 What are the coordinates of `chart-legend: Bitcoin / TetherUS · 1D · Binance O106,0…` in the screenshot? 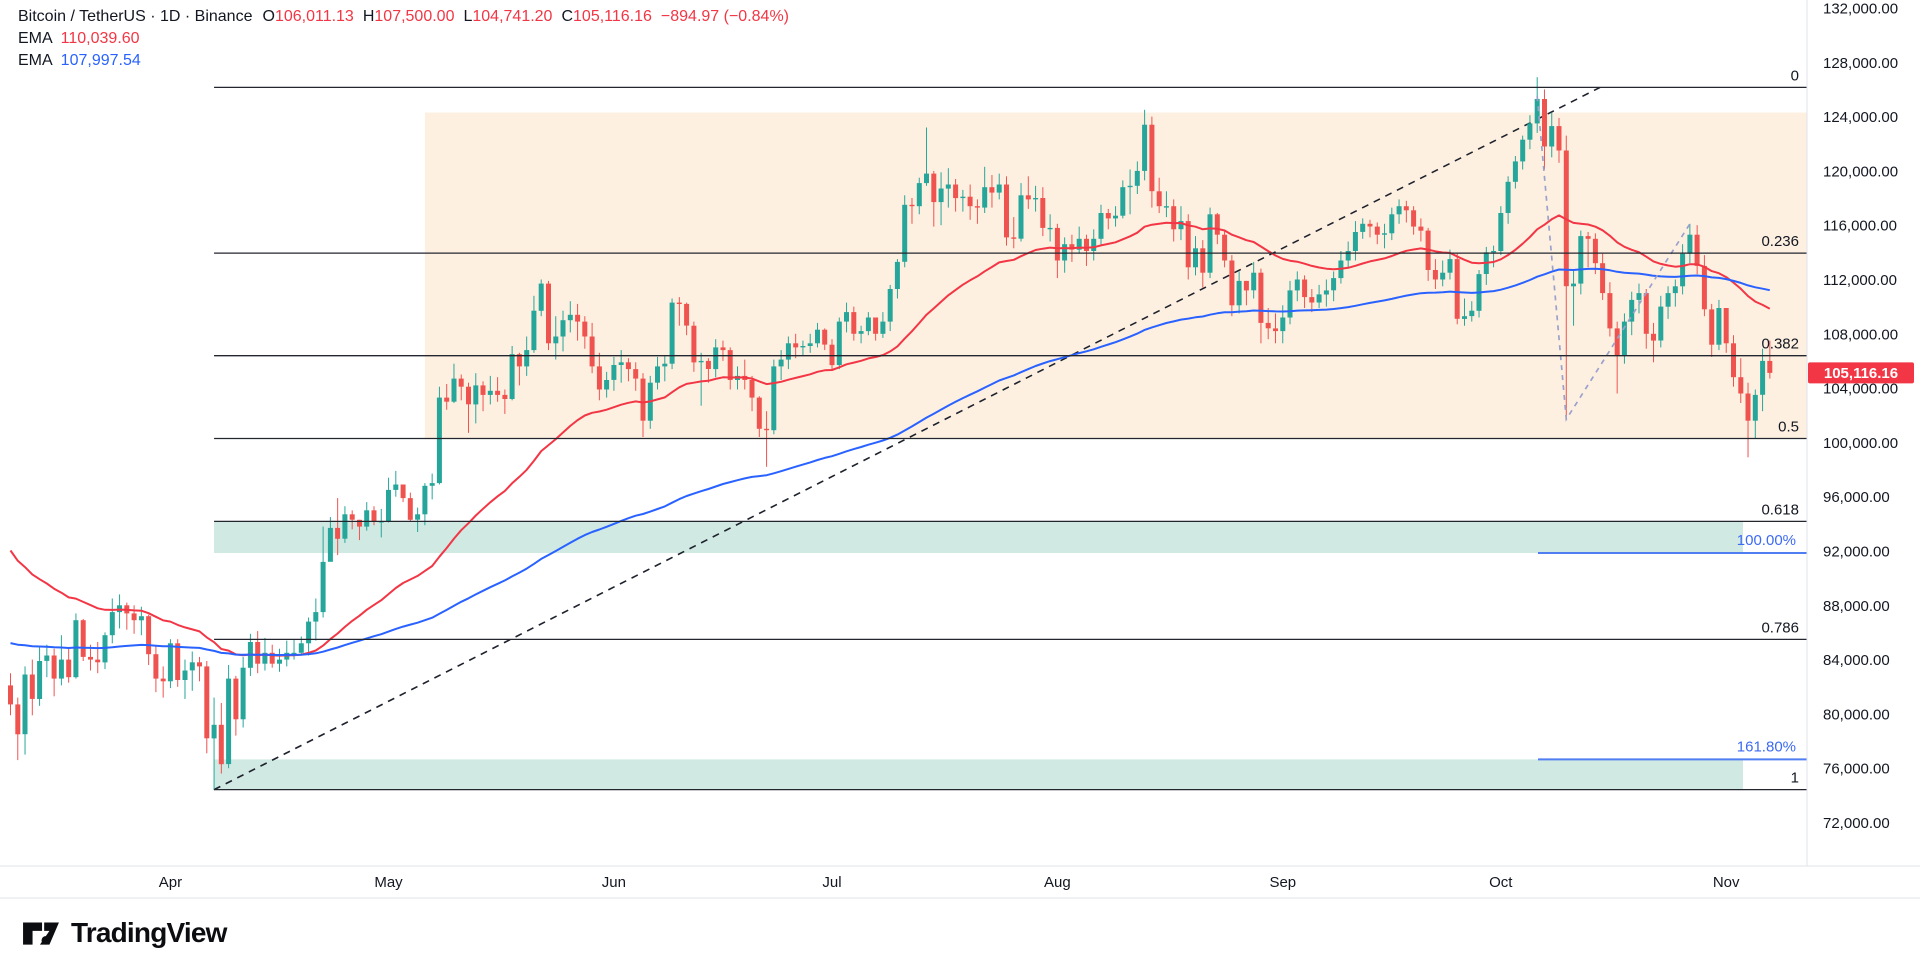 It's located at (403, 39).